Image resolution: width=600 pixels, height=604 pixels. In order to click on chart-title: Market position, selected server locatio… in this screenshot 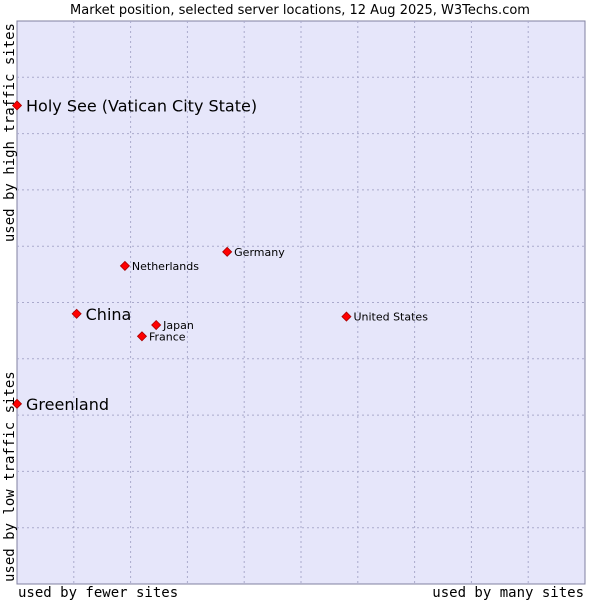, I will do `click(300, 10)`.